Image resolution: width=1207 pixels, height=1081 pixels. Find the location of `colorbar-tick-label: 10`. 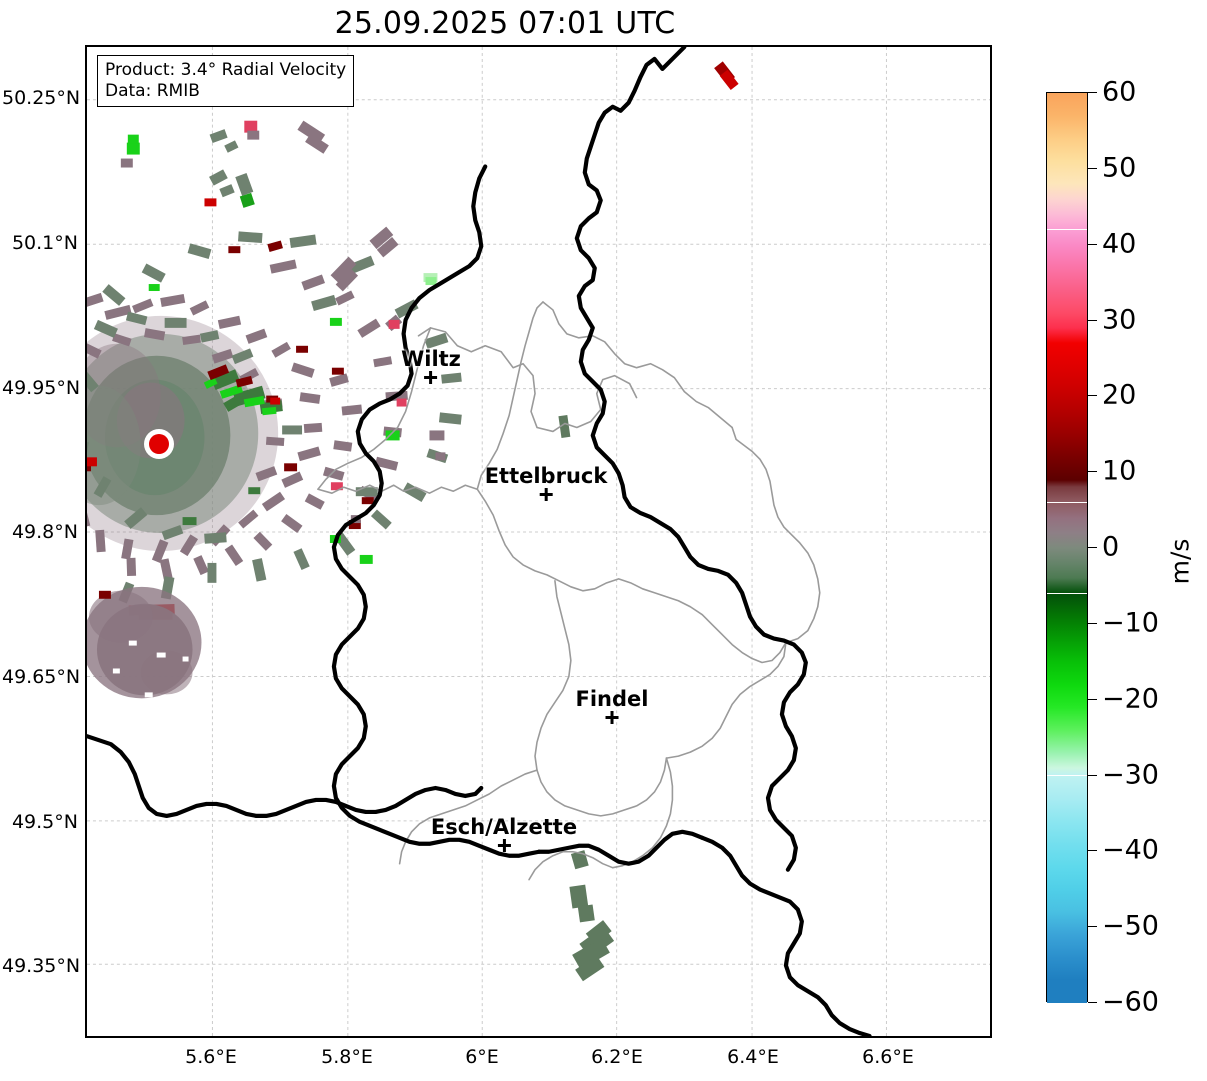

colorbar-tick-label: 10 is located at coordinates (1119, 471).